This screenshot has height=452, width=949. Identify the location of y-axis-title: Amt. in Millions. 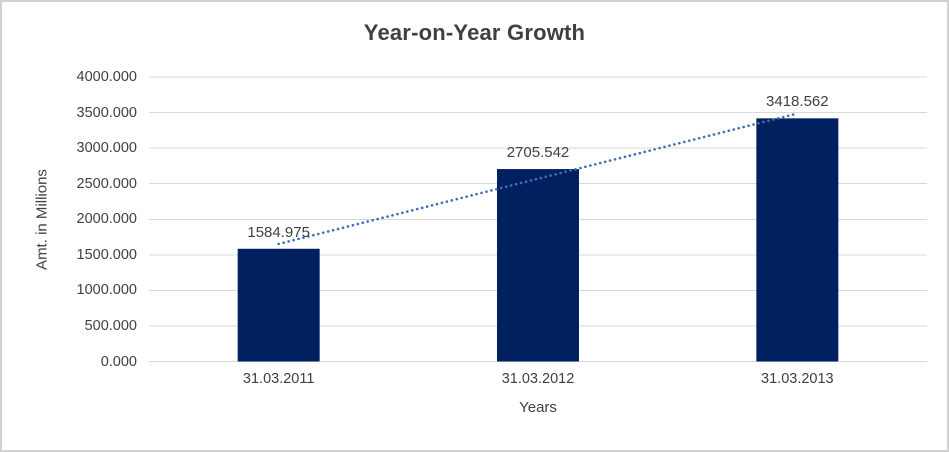
(42, 219).